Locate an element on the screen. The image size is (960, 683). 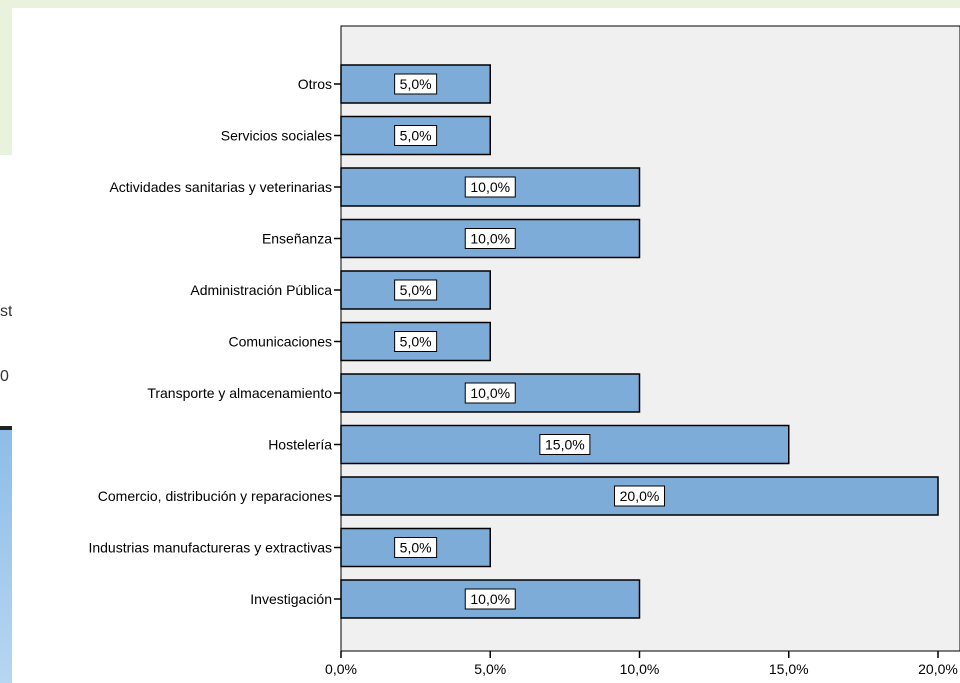
category-label: Comunicaciones is located at coordinates (281, 342).